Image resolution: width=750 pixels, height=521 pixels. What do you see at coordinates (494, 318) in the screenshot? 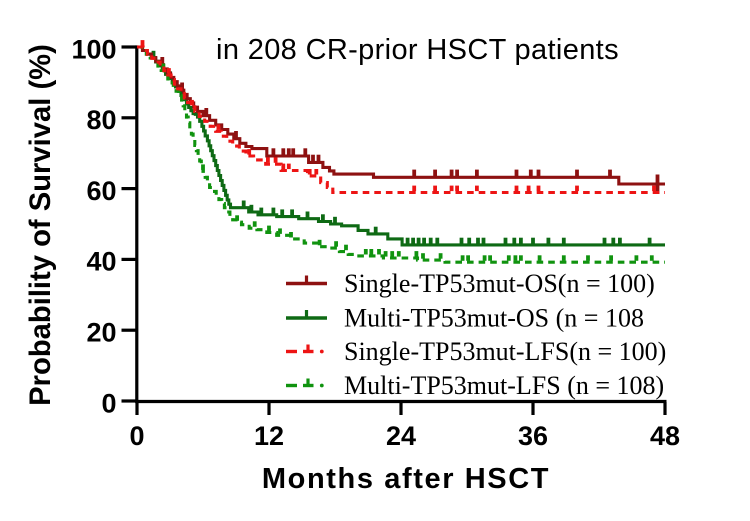
I see `svg-text: Multi-TP53mut-OS (n = 108` at bounding box center [494, 318].